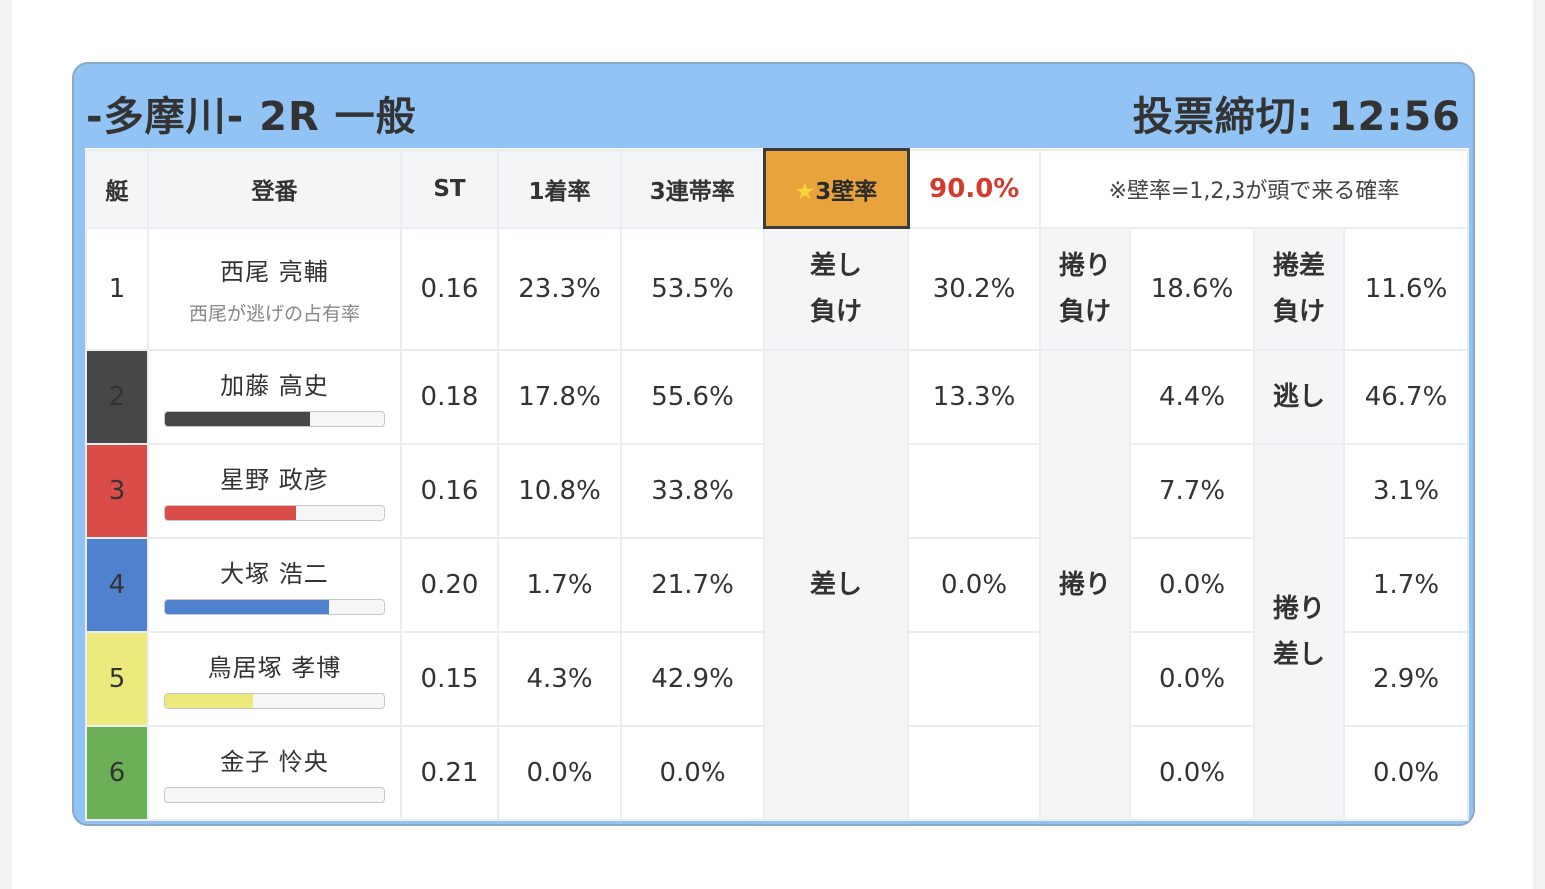  I want to click on boat-number: 5, so click(117, 678).